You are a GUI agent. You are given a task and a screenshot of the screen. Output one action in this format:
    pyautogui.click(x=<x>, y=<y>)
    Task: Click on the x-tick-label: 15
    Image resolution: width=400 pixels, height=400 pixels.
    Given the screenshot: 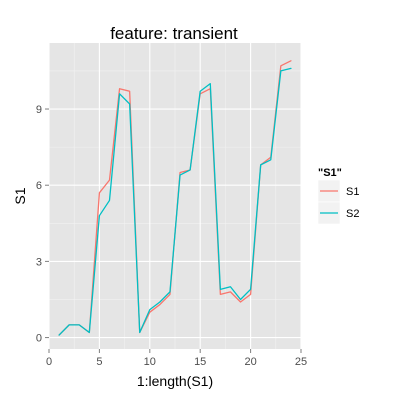 What is the action you would take?
    pyautogui.click(x=200, y=362)
    